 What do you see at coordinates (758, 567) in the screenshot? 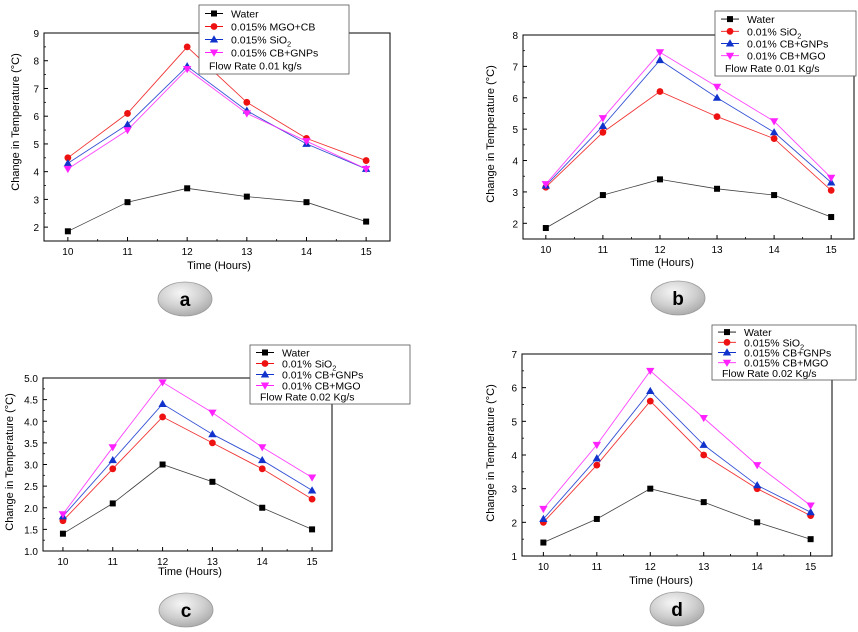
I see `x-tick-label: 14` at bounding box center [758, 567].